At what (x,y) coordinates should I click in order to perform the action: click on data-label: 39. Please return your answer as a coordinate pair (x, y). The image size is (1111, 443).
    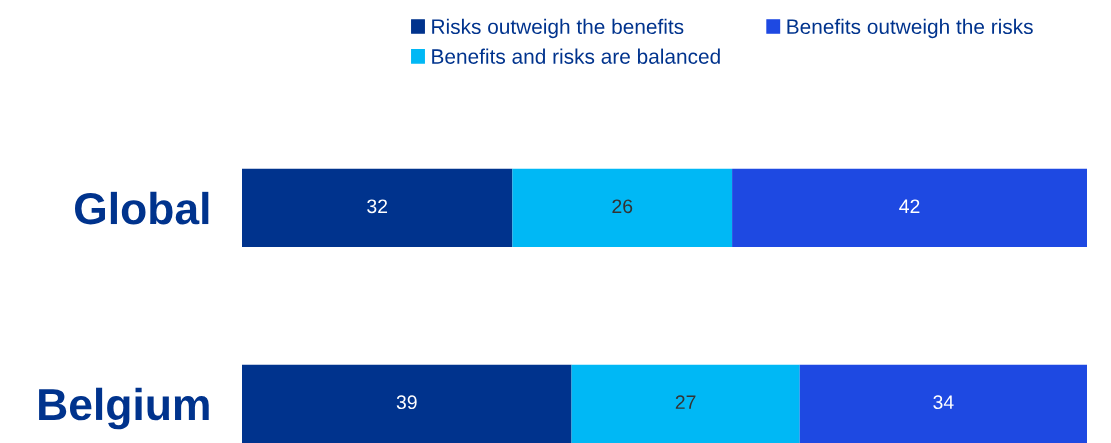
    Looking at the image, I should click on (406, 402).